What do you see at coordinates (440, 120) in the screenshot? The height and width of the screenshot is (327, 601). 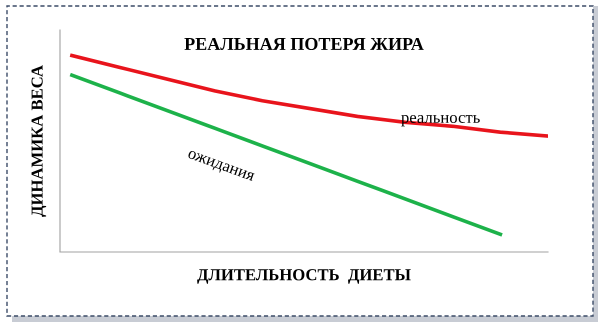 I see `annotation: реальность` at bounding box center [440, 120].